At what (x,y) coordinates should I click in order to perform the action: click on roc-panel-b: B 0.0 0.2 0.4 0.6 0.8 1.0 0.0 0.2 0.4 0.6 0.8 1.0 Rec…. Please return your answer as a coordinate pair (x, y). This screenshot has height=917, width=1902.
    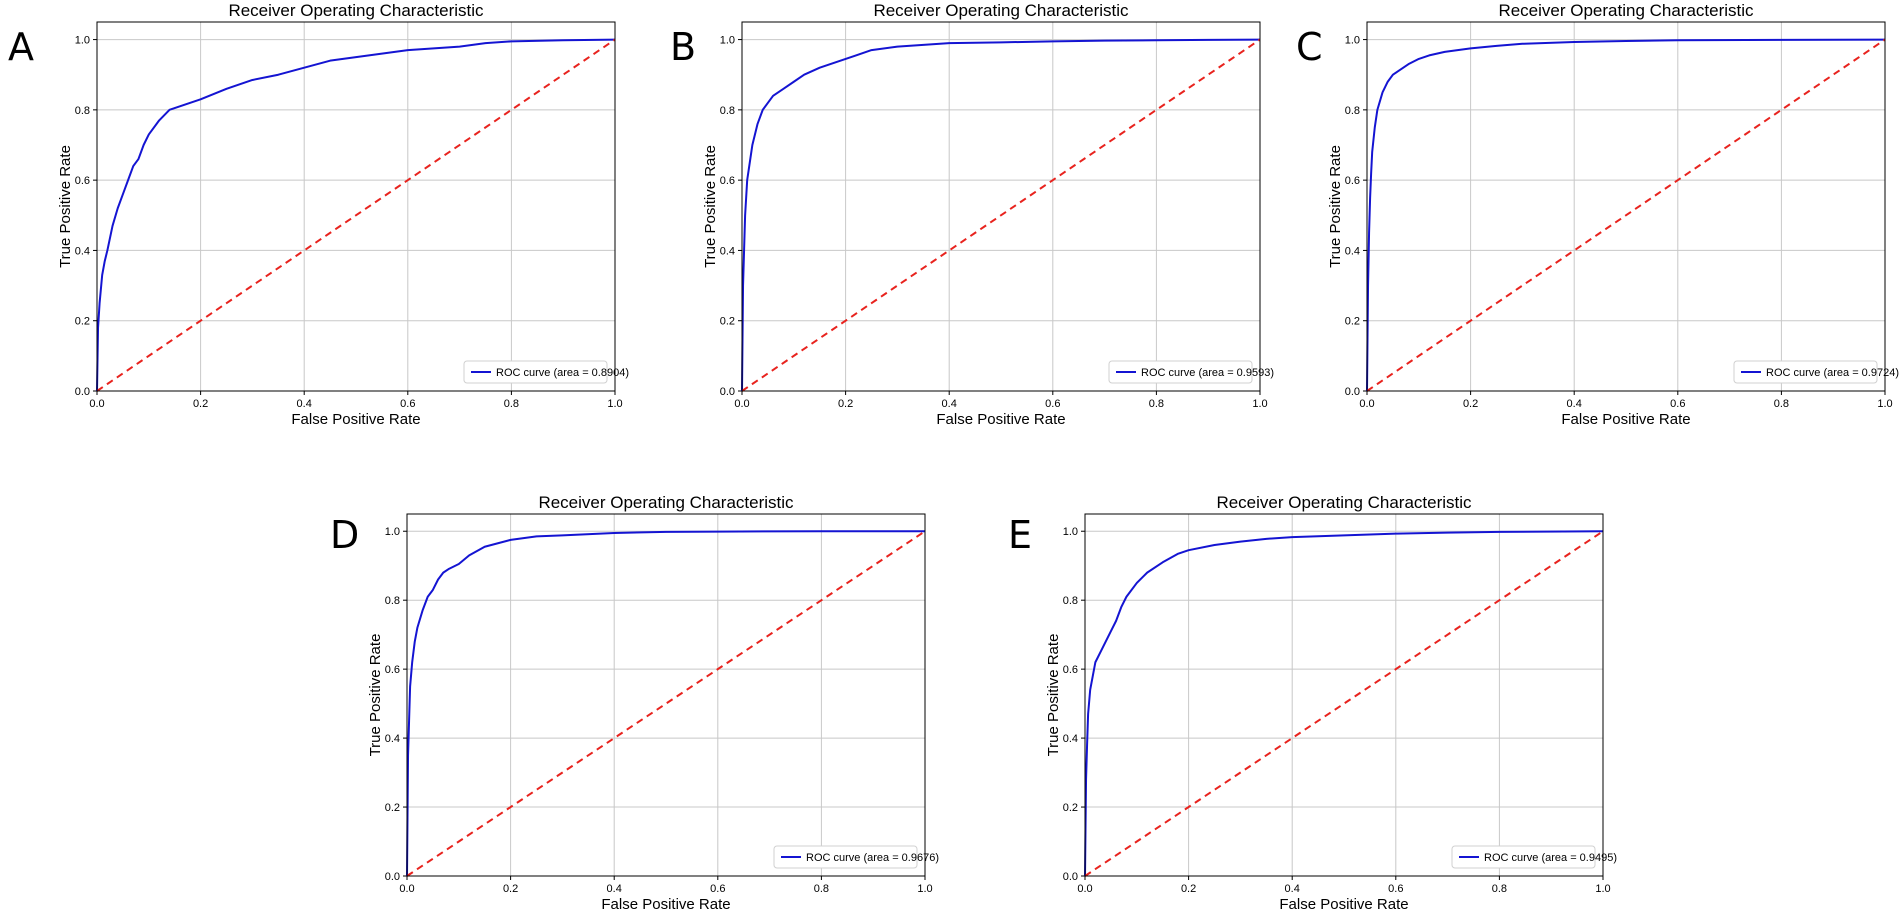
    Looking at the image, I should click on (972, 214).